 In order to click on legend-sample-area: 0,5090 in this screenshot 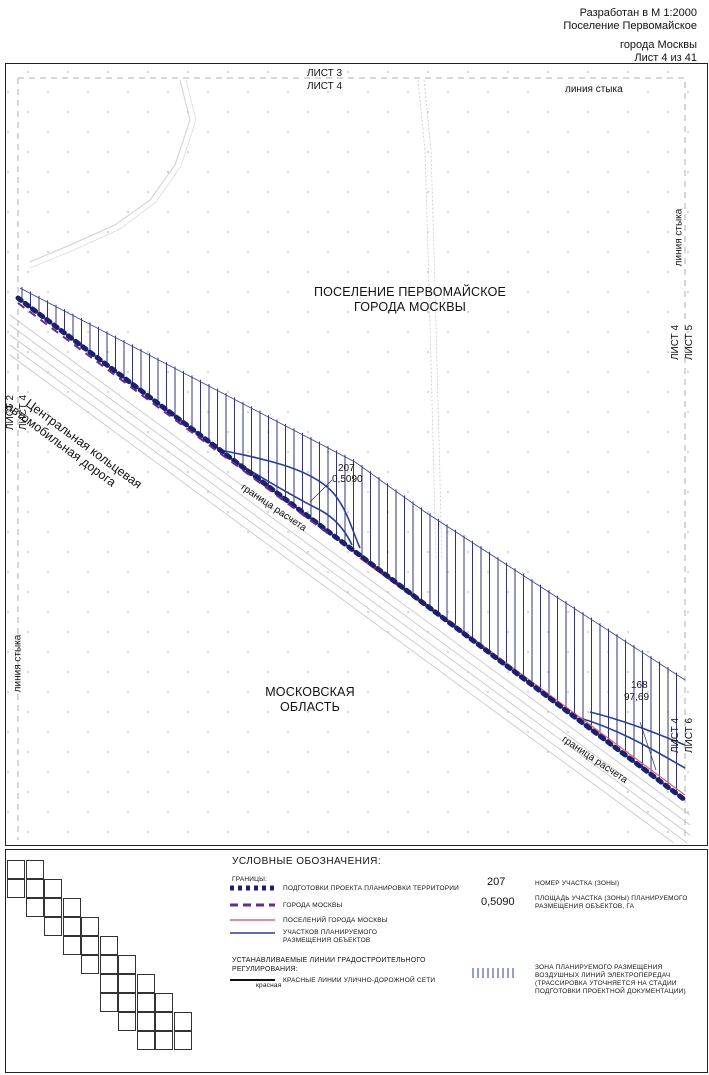, I will do `click(498, 902)`.